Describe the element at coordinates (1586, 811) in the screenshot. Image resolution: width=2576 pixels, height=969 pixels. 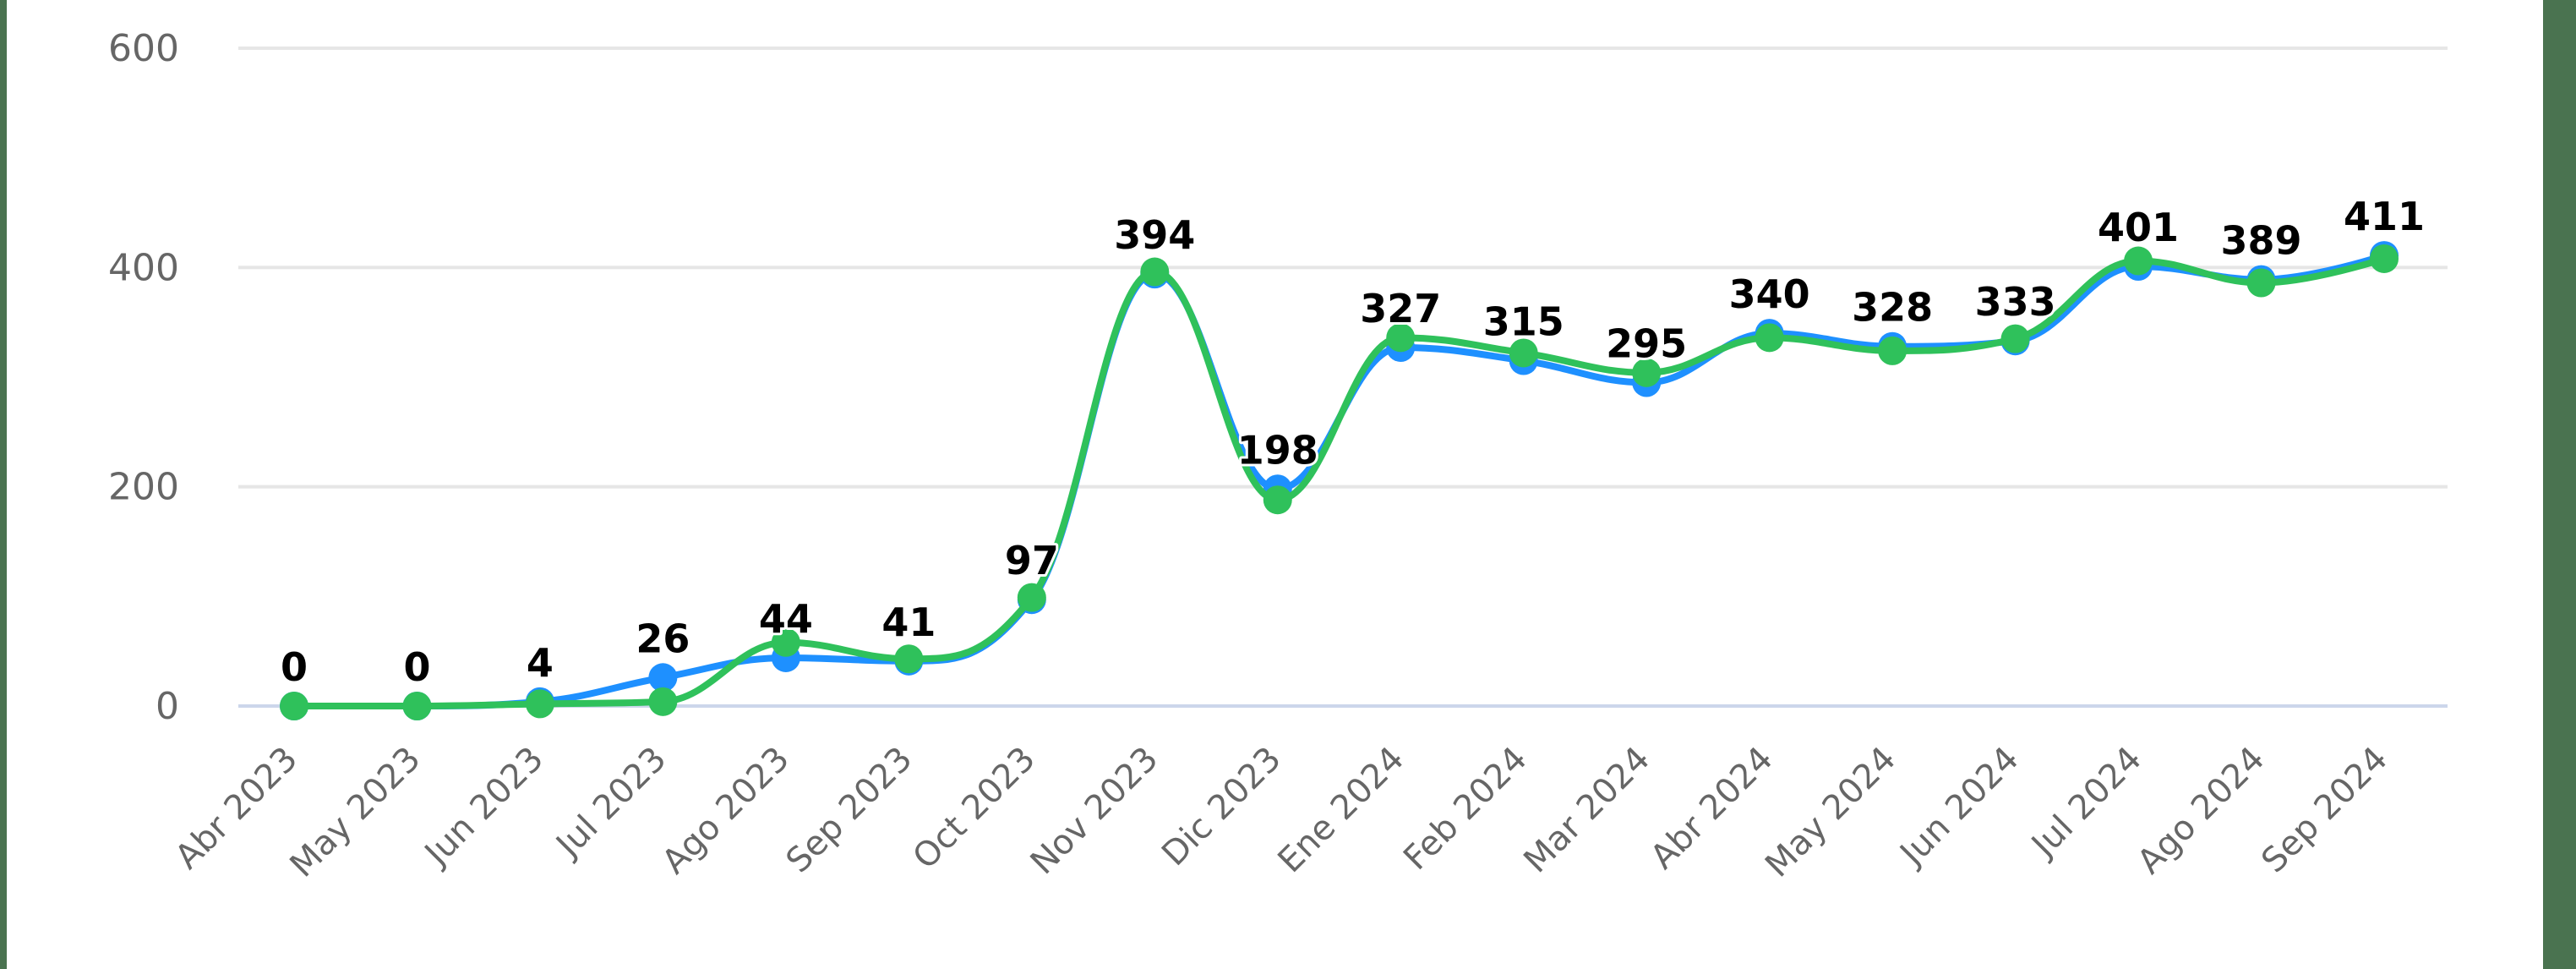
I see `x-tick-label: Mar 2024` at that location.